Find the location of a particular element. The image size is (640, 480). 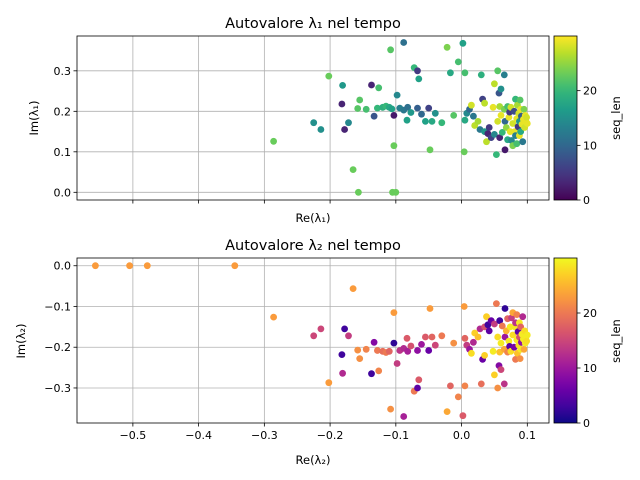

y-tick-label: 0.2 is located at coordinates (63, 111).